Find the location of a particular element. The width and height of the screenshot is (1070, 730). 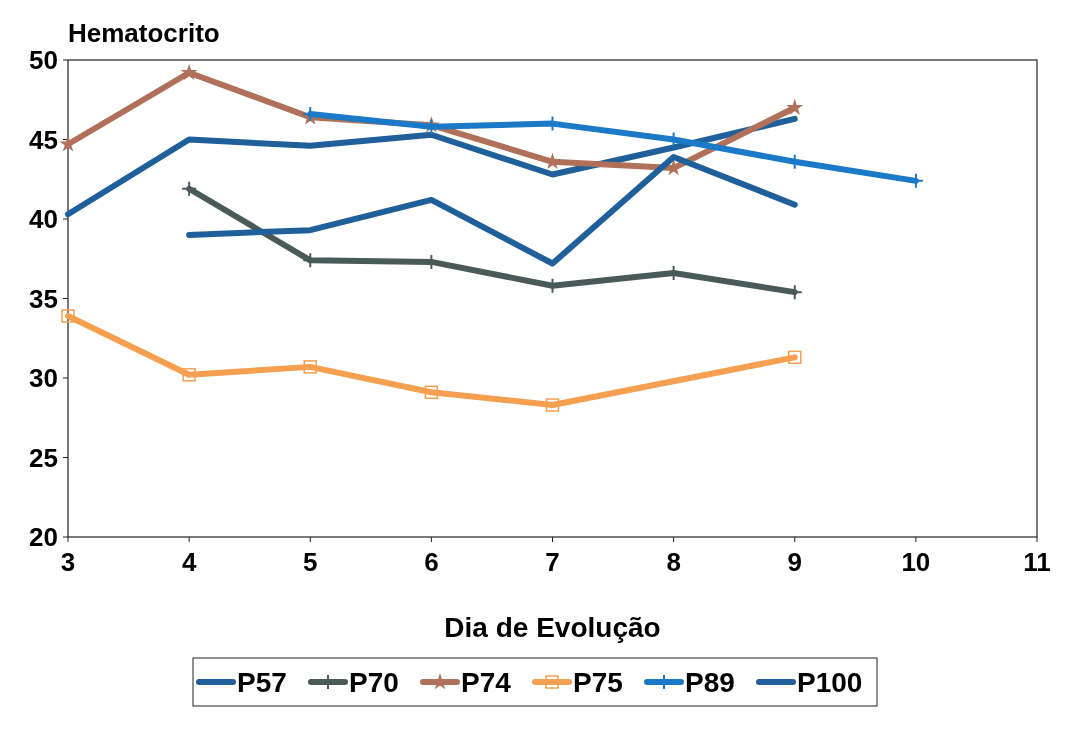

y-axis-title: Hematocrito is located at coordinates (144, 33).